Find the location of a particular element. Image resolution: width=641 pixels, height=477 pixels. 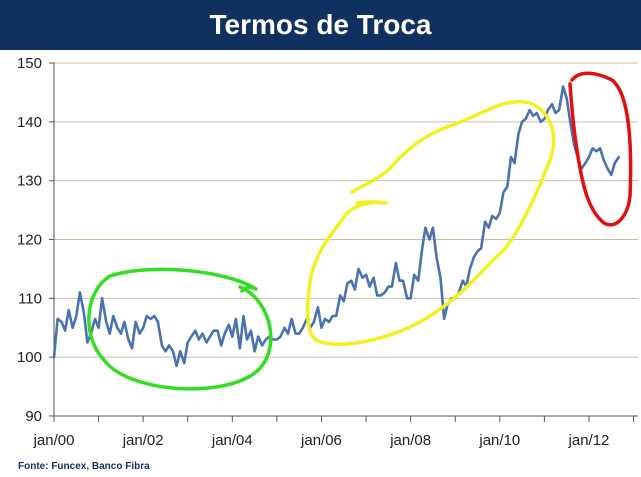

x-tick-label: jan/06 is located at coordinates (321, 440).